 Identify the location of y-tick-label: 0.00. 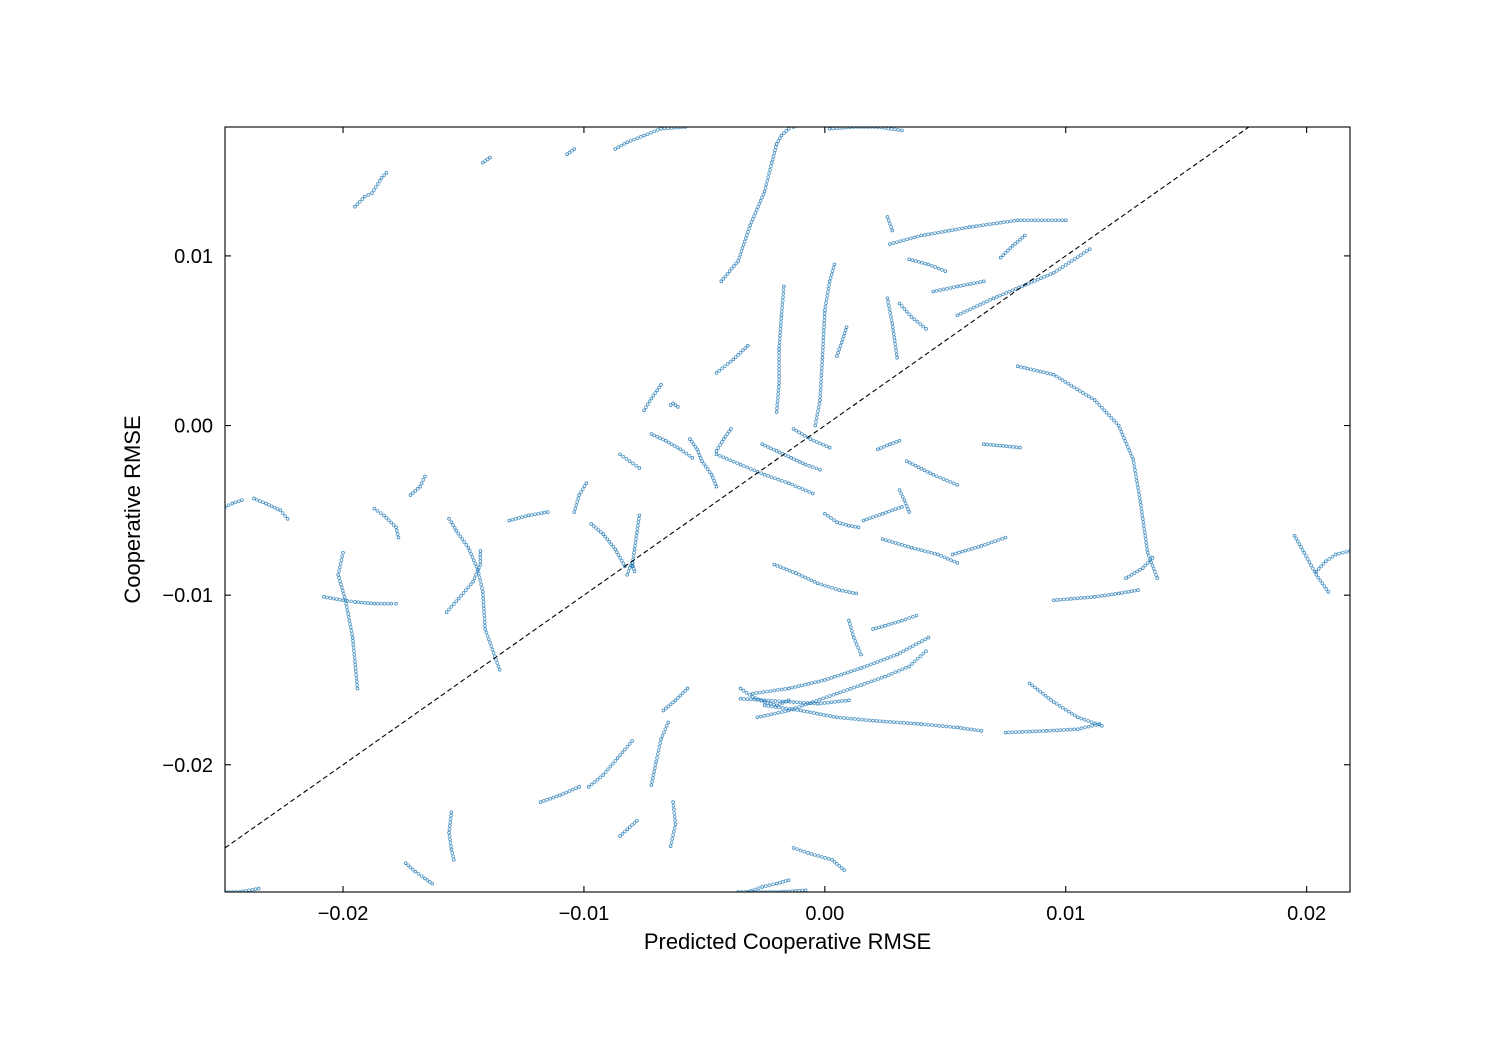
(193, 427).